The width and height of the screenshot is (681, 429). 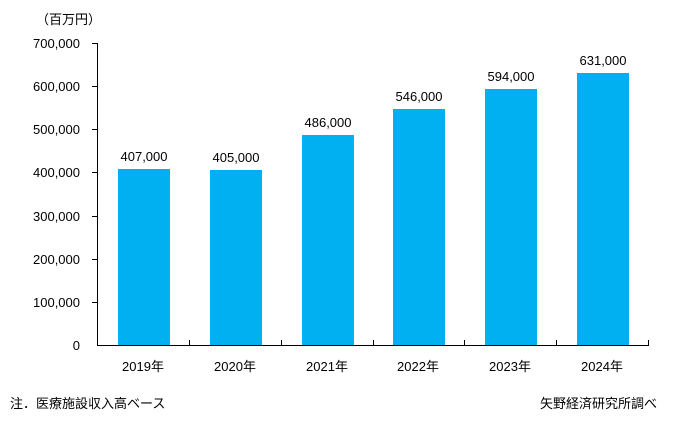 I want to click on bar-2022年, so click(x=419, y=227).